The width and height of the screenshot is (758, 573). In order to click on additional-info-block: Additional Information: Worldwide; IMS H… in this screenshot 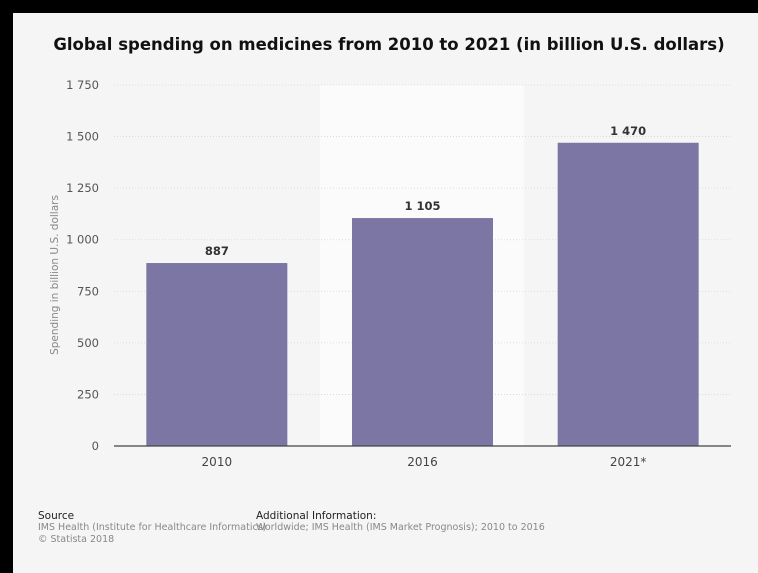, I will do `click(400, 522)`.